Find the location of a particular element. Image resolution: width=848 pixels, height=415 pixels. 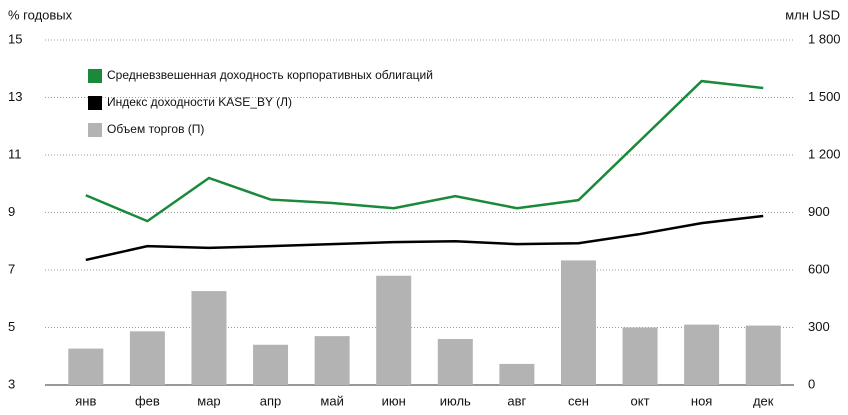

y-tick-label: 5 is located at coordinates (11, 326).